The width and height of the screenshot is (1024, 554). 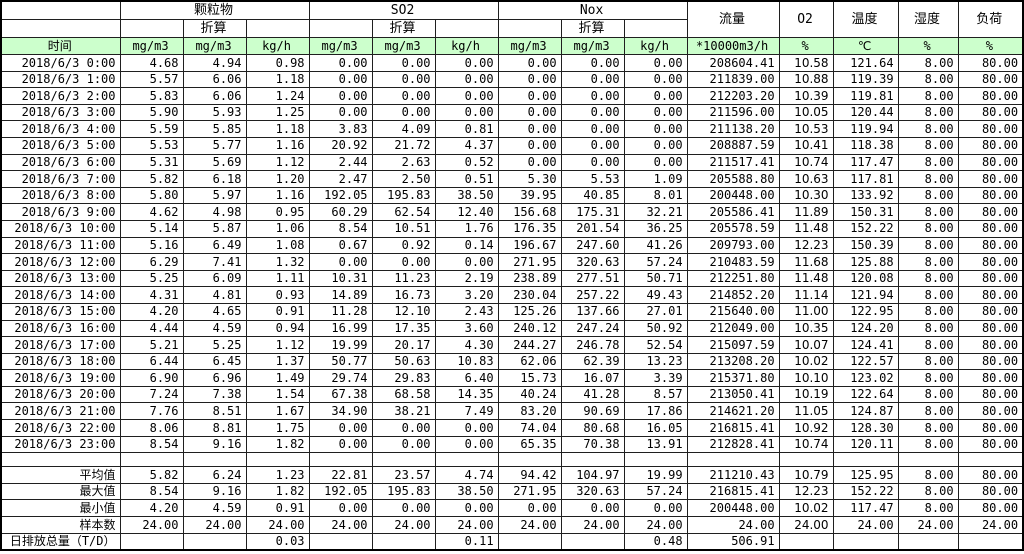 What do you see at coordinates (733, 262) in the screenshot?
I see `value-cell: 210483.59` at bounding box center [733, 262].